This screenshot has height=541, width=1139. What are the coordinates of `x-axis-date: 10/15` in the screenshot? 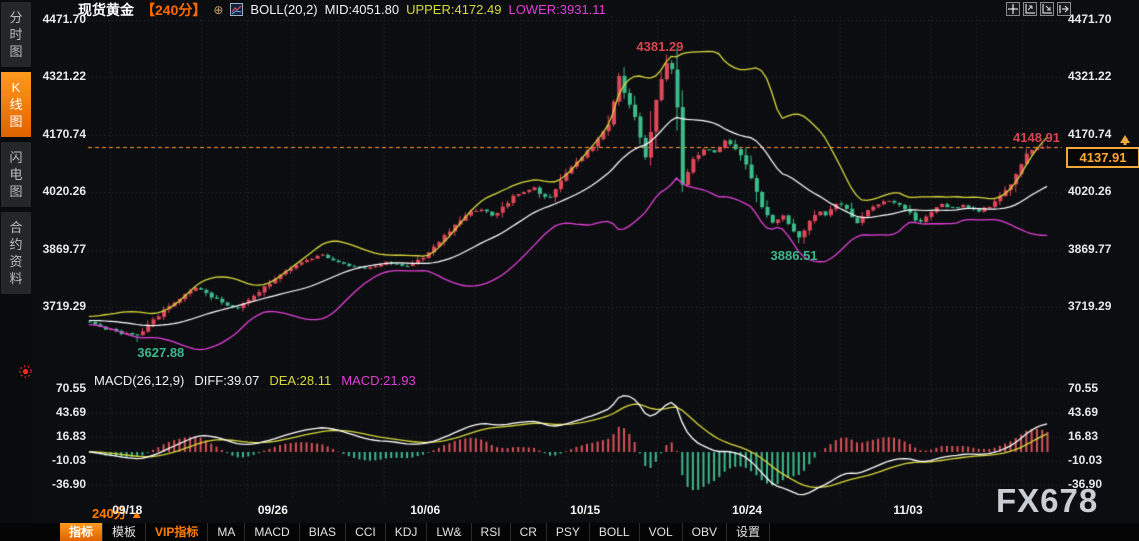 It's located at (585, 510).